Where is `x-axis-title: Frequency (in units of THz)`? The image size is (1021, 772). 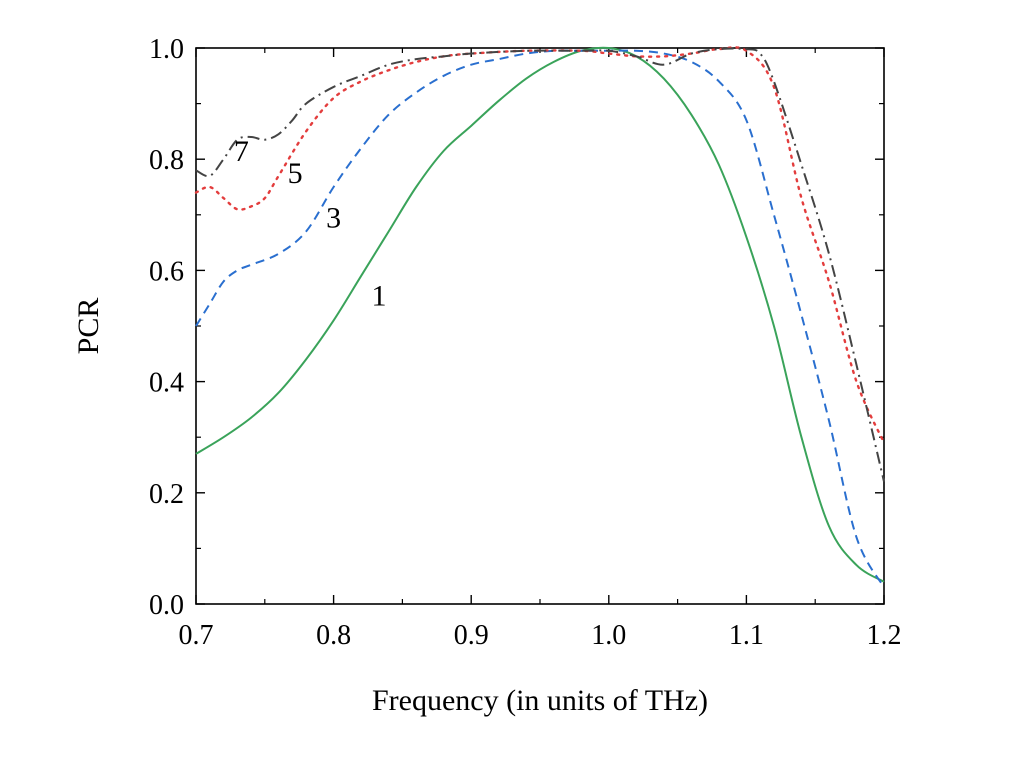 x-axis-title: Frequency (in units of THz) is located at coordinates (540, 700).